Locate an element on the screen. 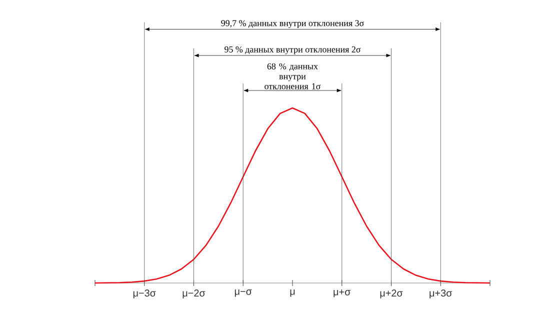 The width and height of the screenshot is (537, 325). text: 68 % данных внутри отклонения 1σ is located at coordinates (292, 76).